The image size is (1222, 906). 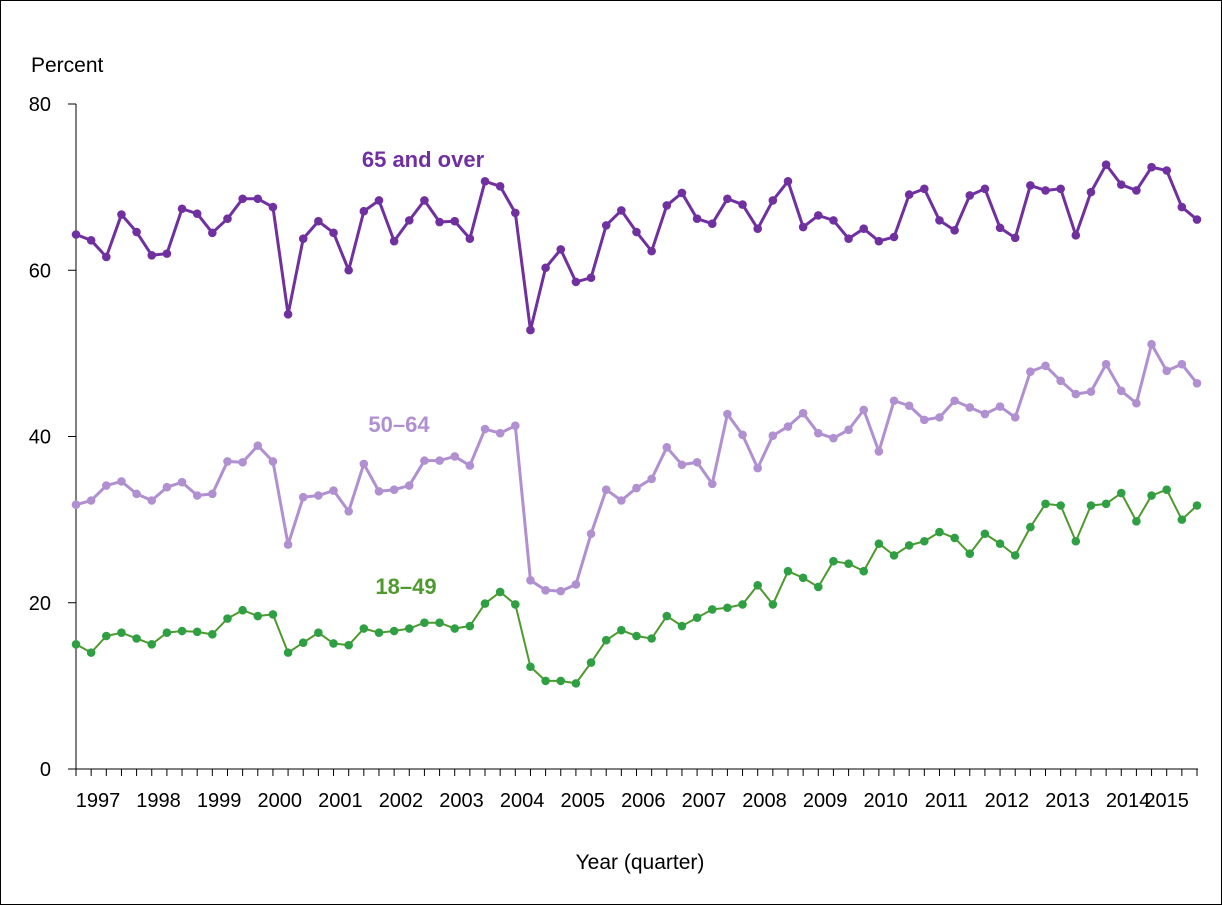 I want to click on x-tick-label: 2013, so click(x=1067, y=801).